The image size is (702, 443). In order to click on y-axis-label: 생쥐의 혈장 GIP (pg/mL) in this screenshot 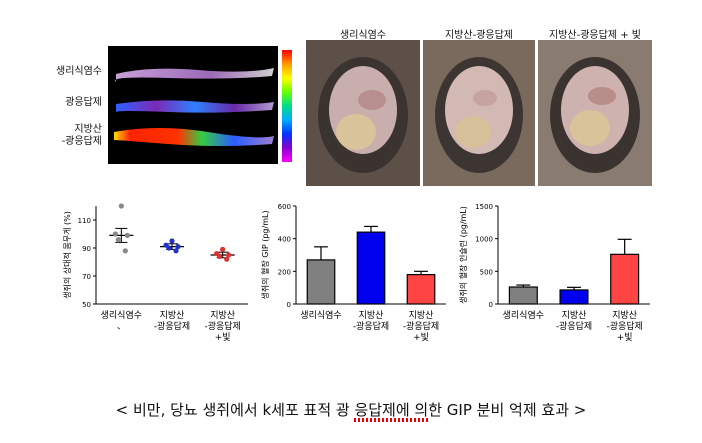, I will do `click(265, 254)`.